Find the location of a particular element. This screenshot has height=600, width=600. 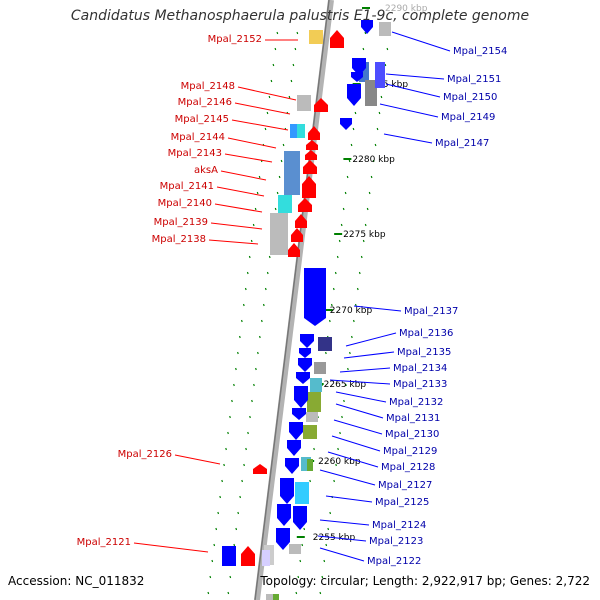

reverse-gene-label: Mpal_2147 is located at coordinates (462, 143).